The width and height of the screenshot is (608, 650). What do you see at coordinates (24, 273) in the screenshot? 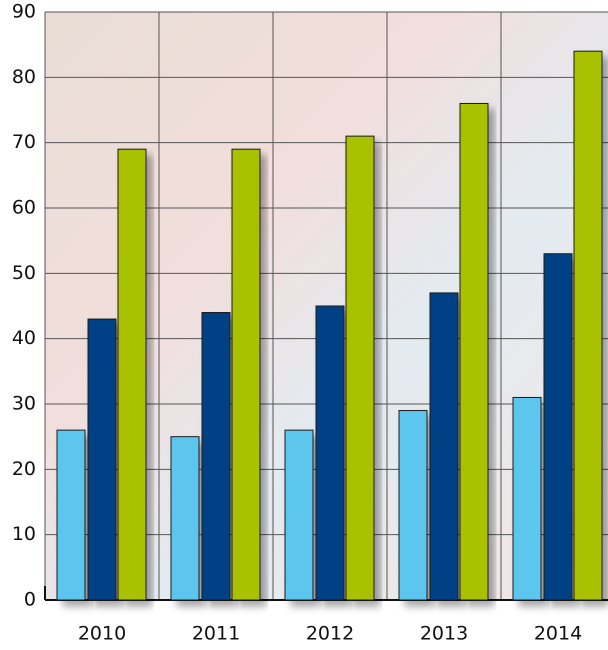
I see `y-tick-label: 50` at bounding box center [24, 273].